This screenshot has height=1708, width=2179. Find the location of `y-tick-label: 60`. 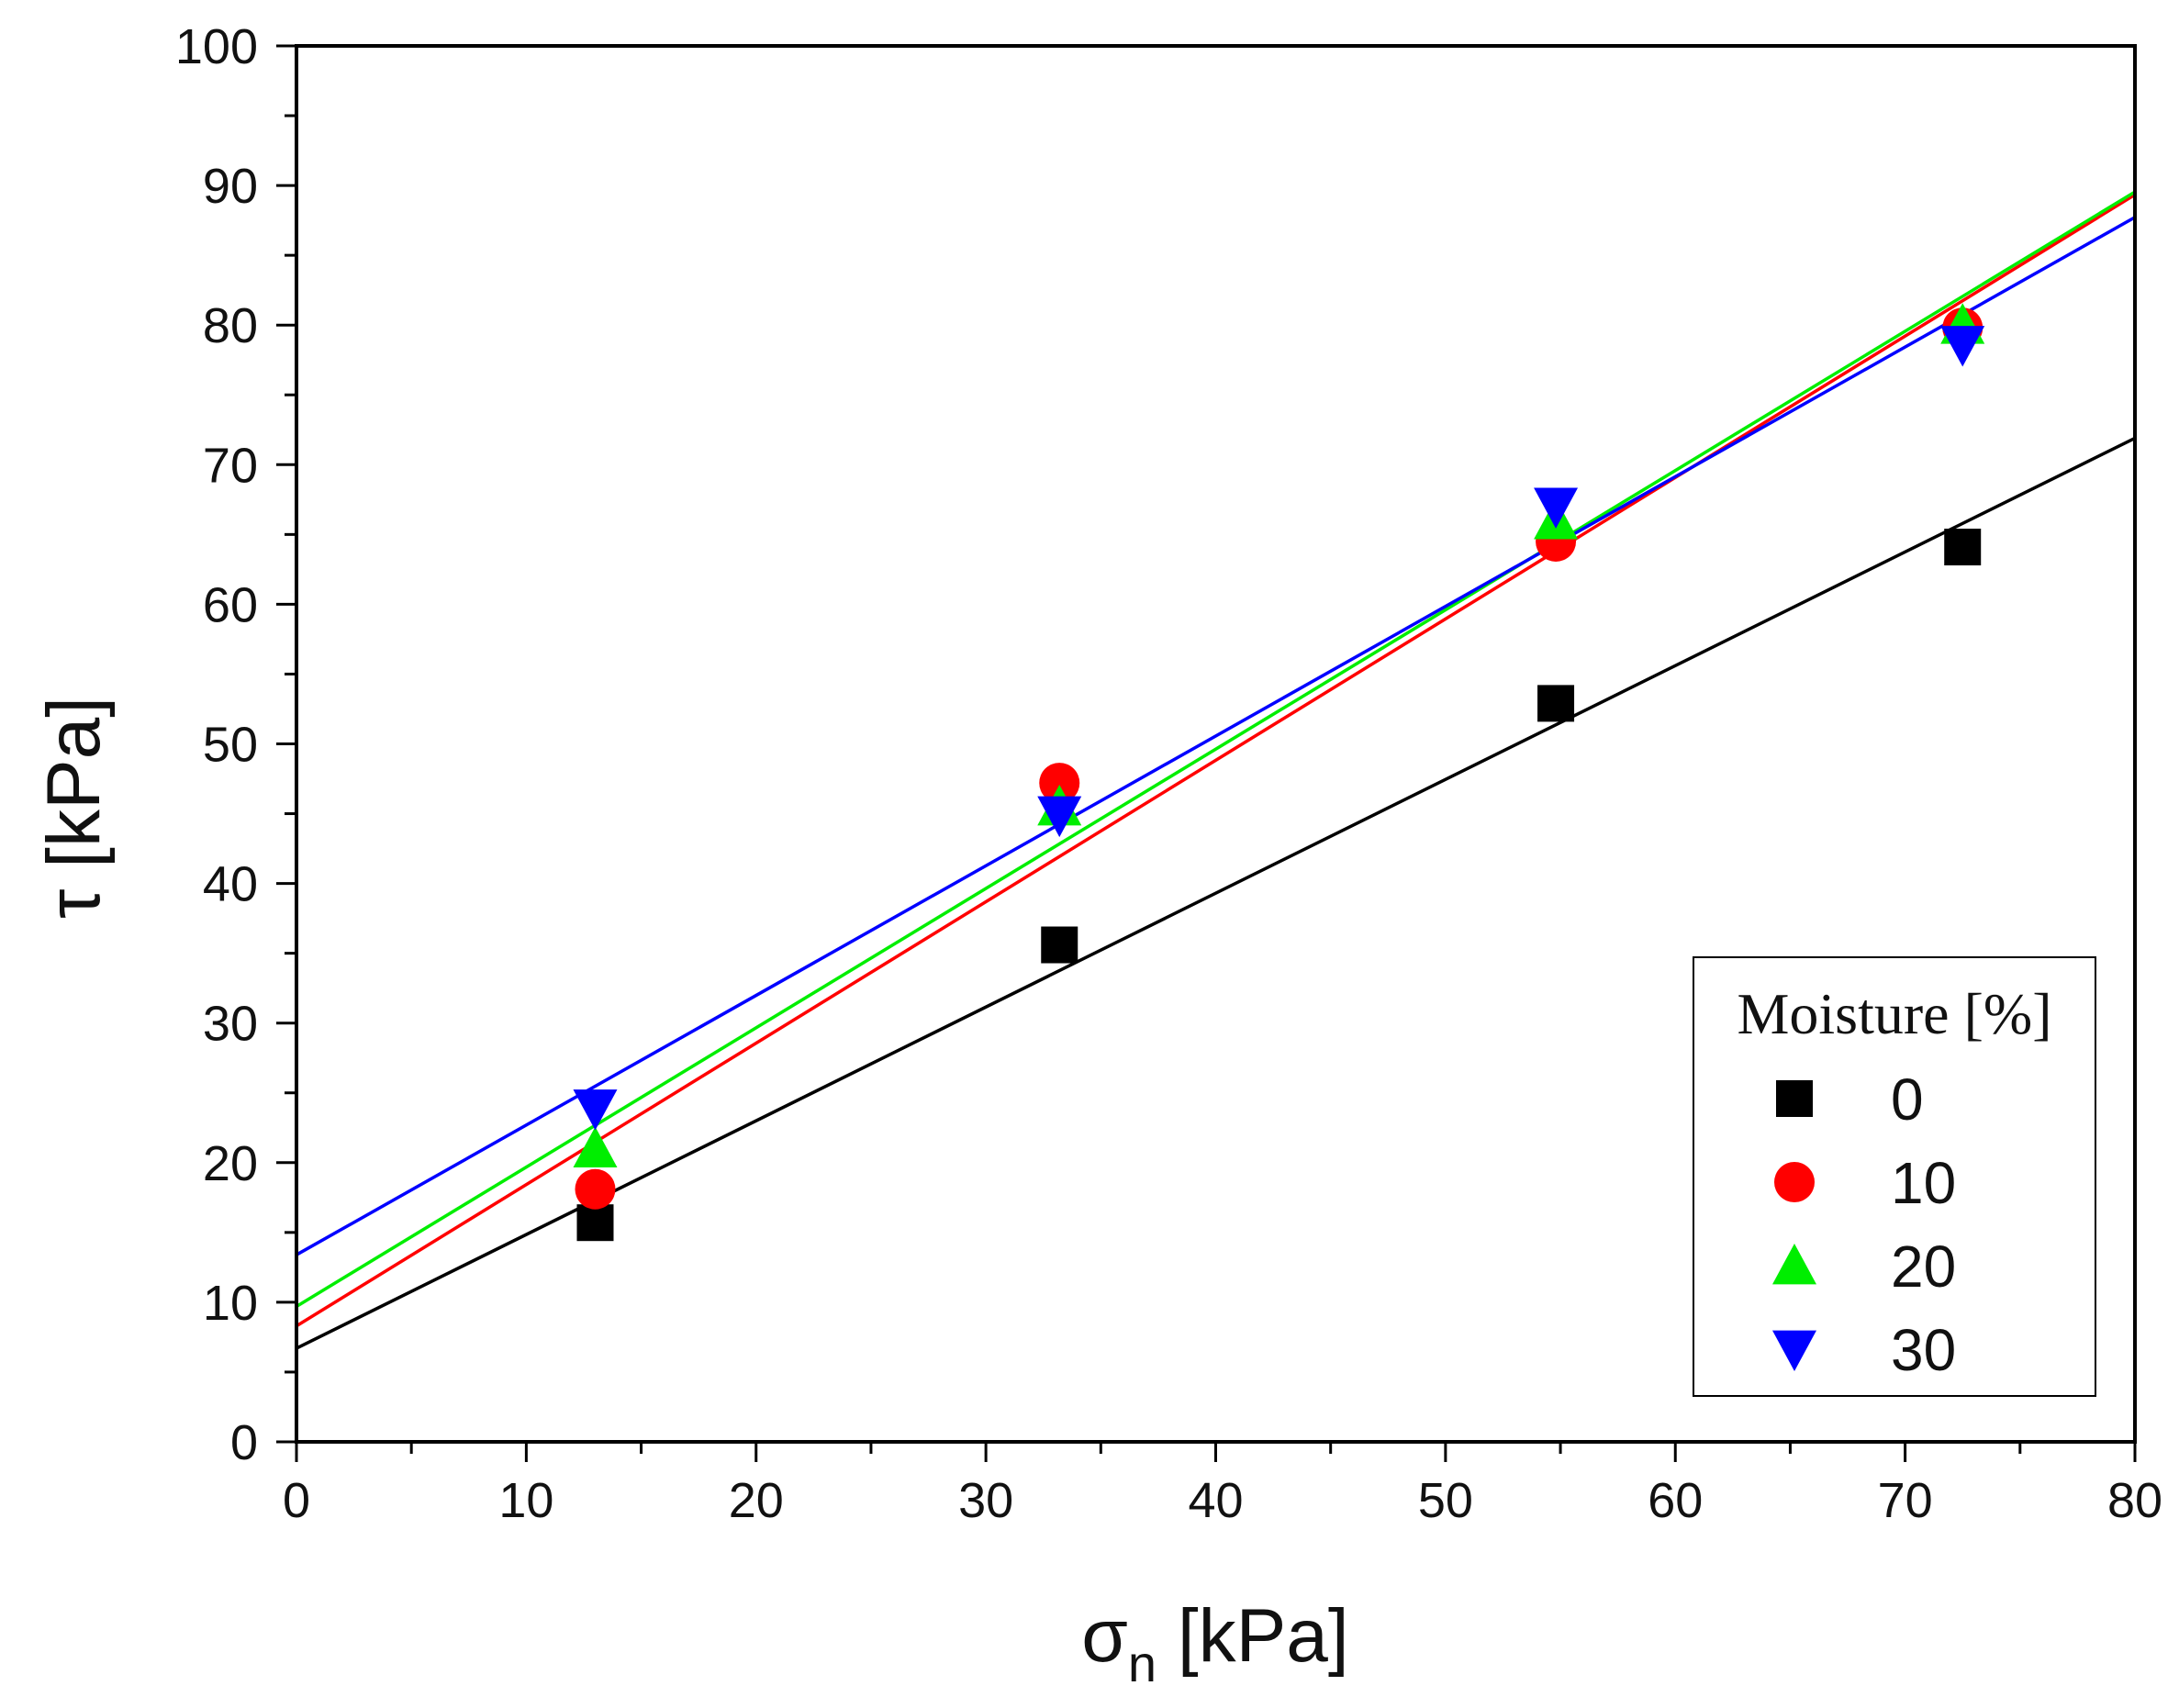

y-tick-label: 60 is located at coordinates (230, 604).